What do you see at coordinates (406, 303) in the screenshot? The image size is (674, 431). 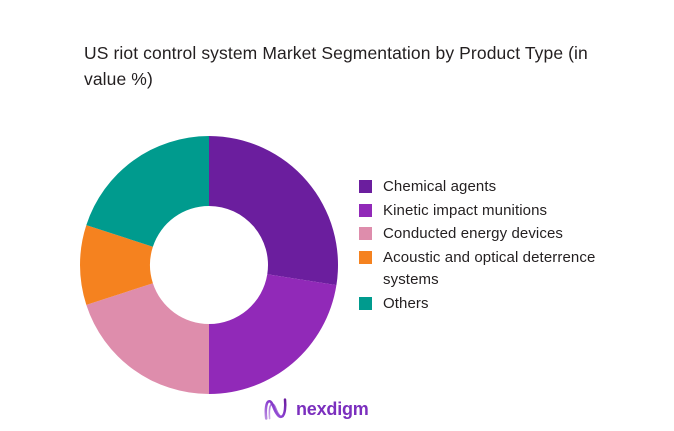 I see `legend-item-label: Others` at bounding box center [406, 303].